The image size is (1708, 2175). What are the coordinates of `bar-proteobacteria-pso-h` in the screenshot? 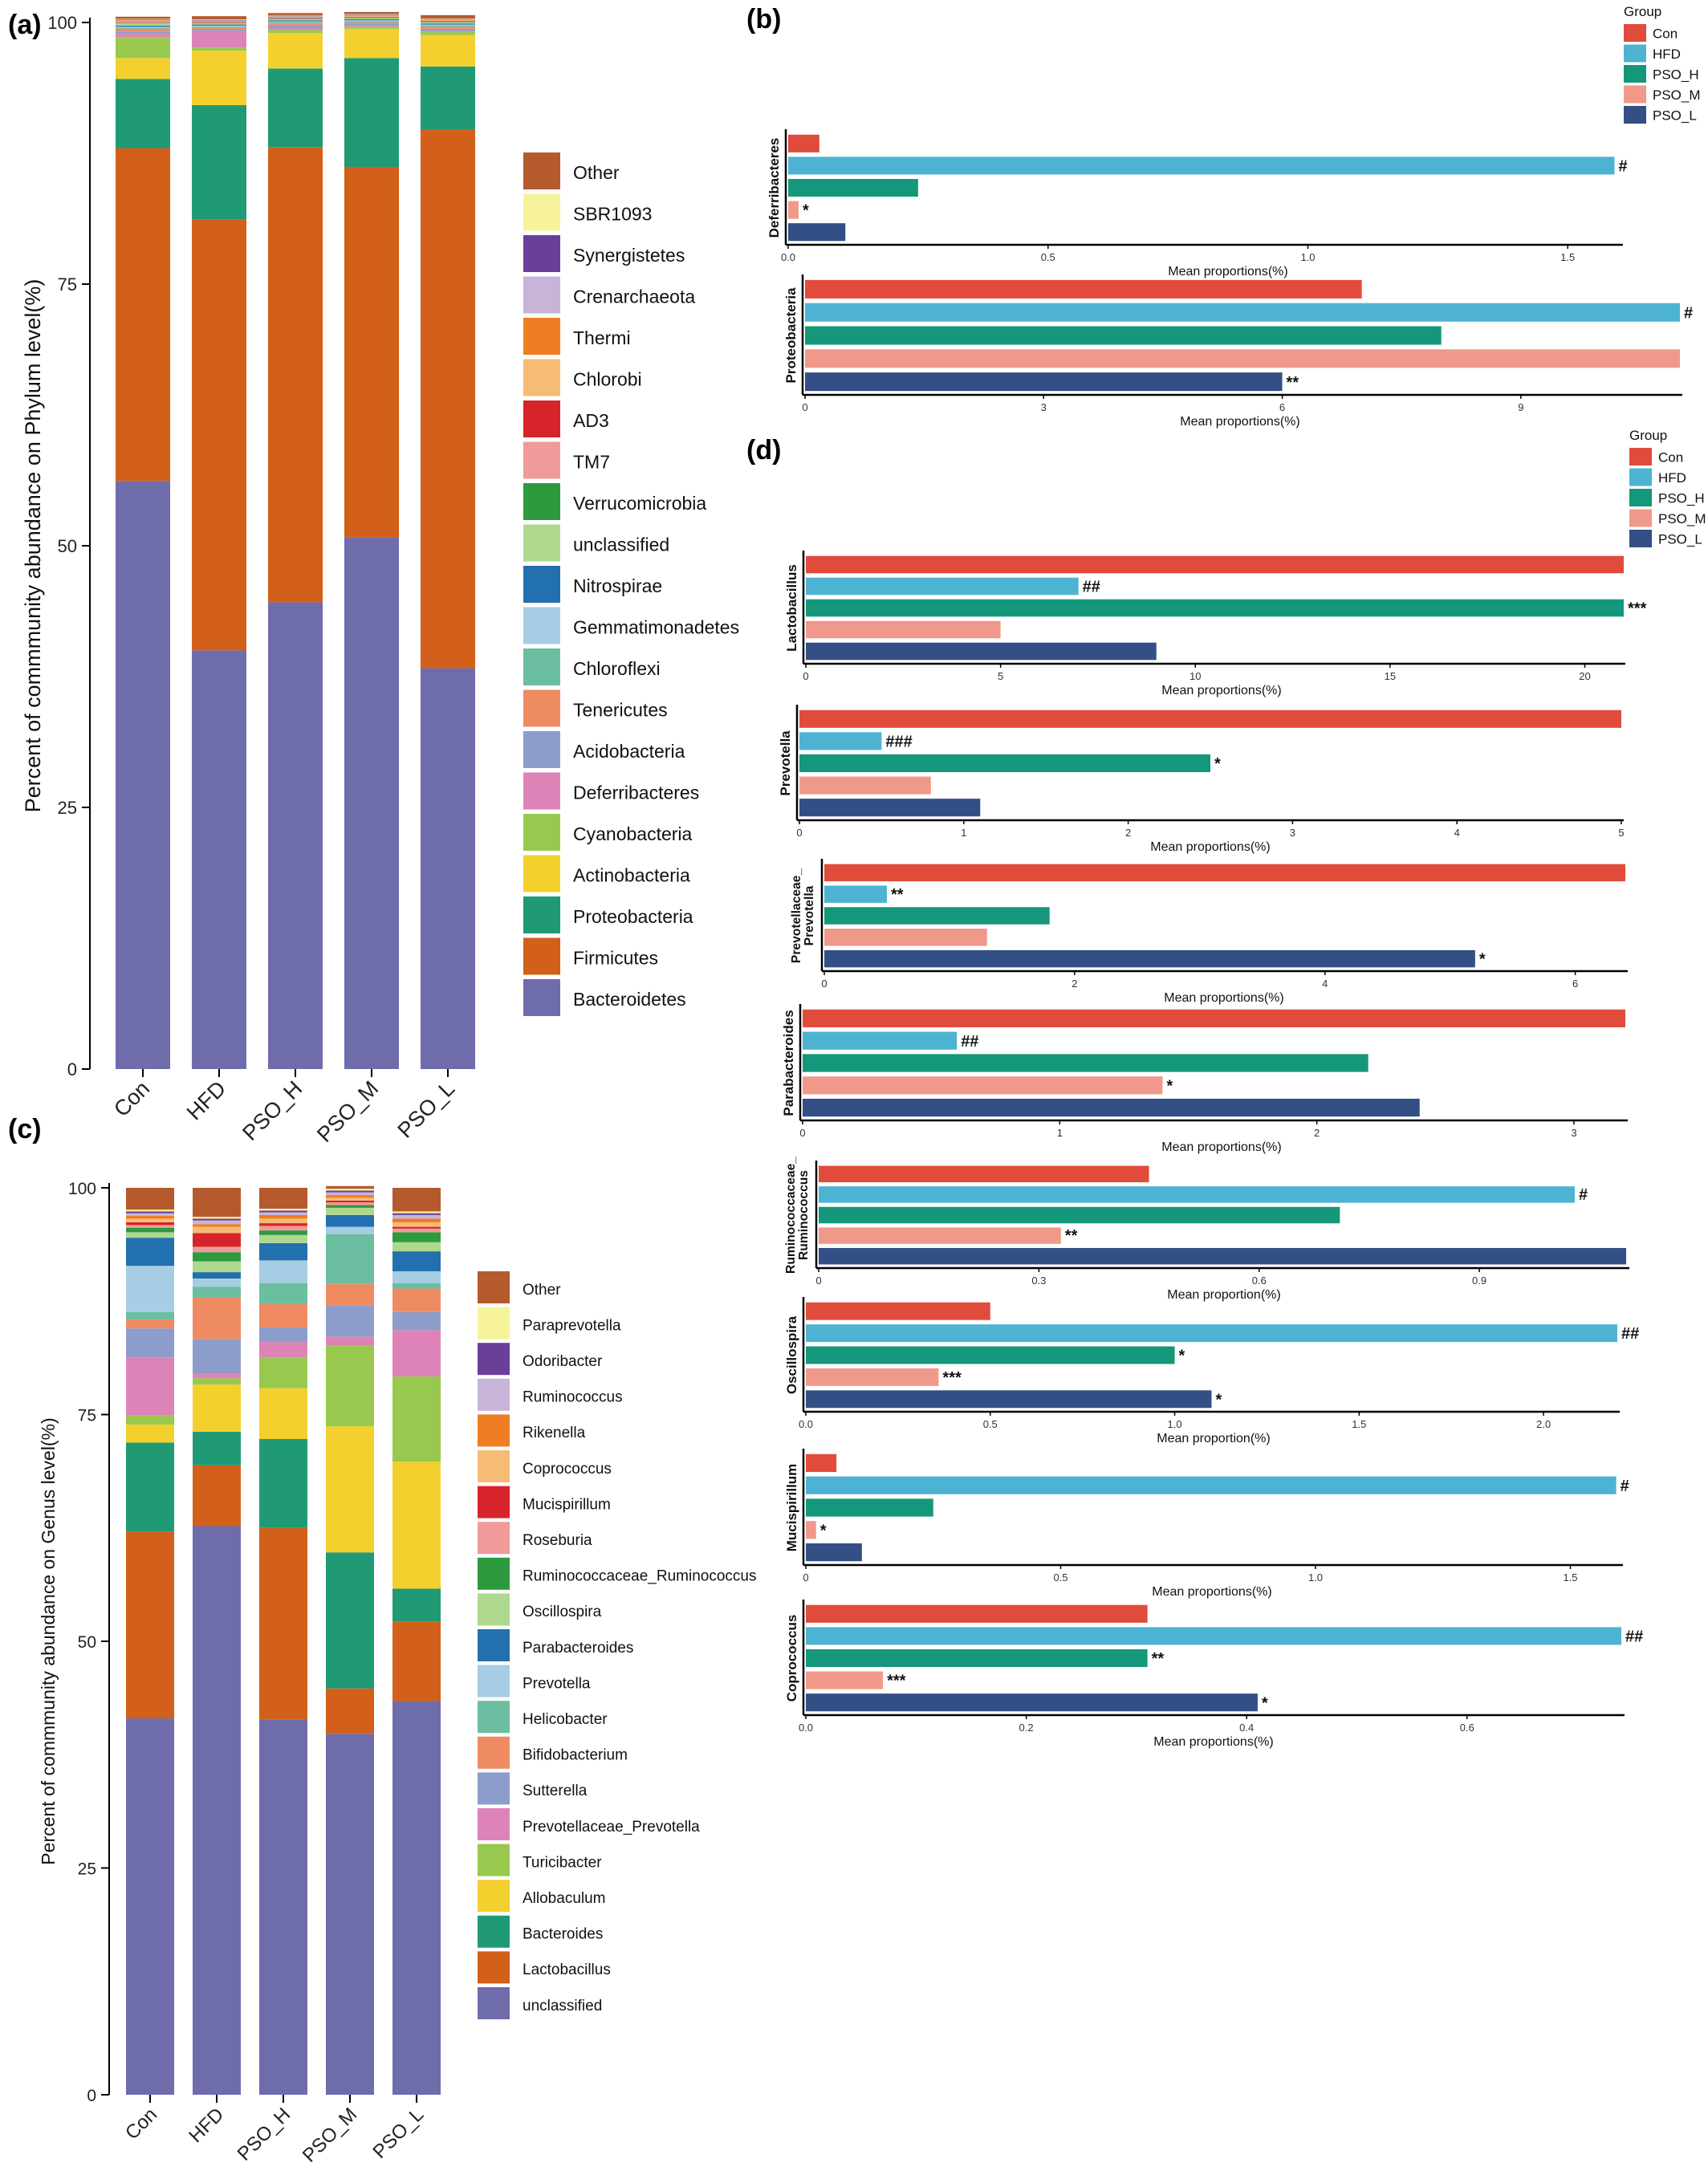 It's located at (1123, 335).